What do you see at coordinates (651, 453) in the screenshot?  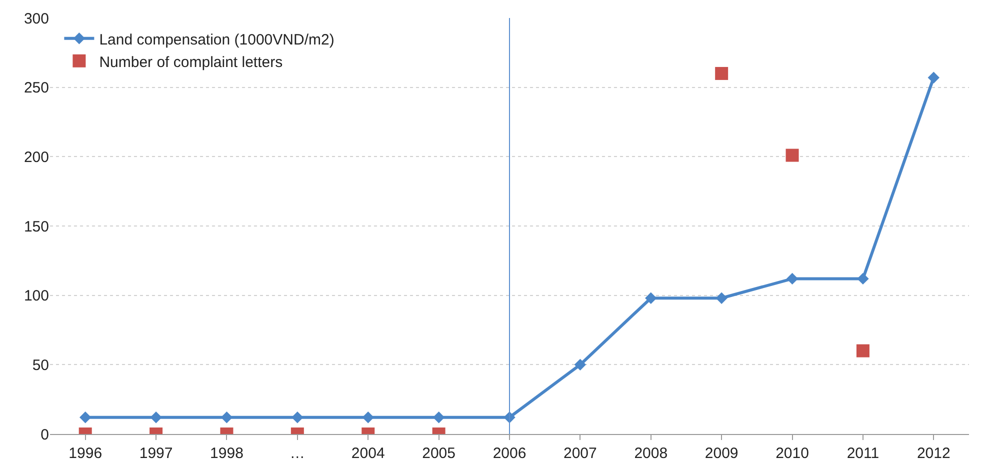 I see `x-tick-label: 2008` at bounding box center [651, 453].